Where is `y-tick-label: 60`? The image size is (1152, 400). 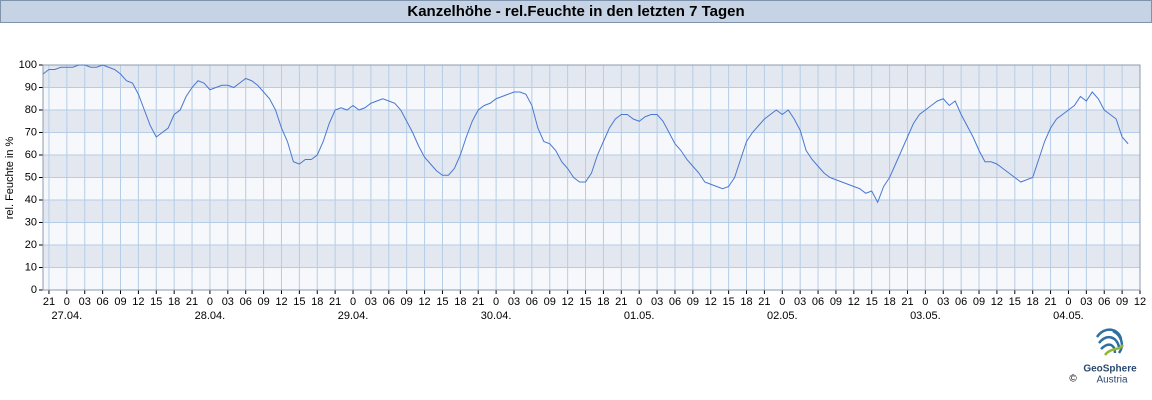 y-tick-label: 60 is located at coordinates (31, 155).